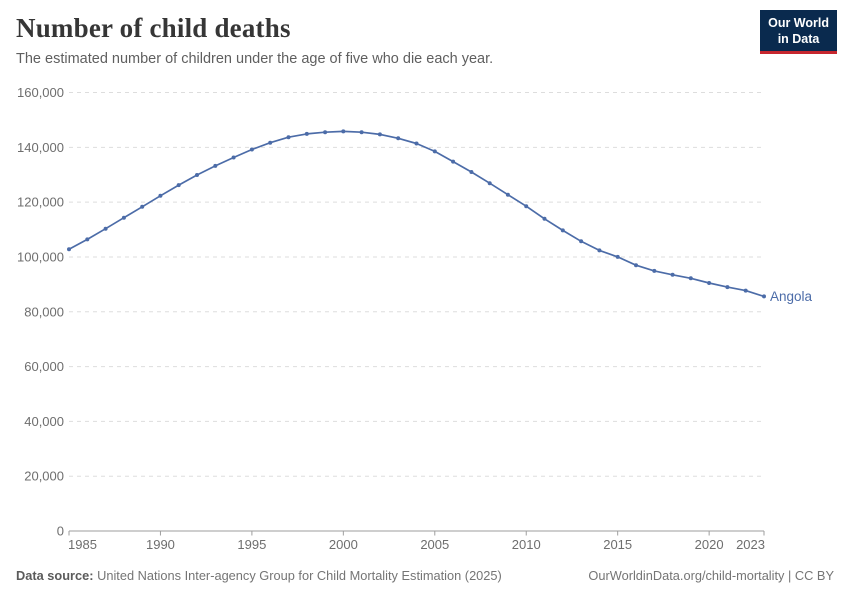 This screenshot has width=850, height=600. Describe the element at coordinates (60, 531) in the screenshot. I see `y-tick-label: 0` at that location.